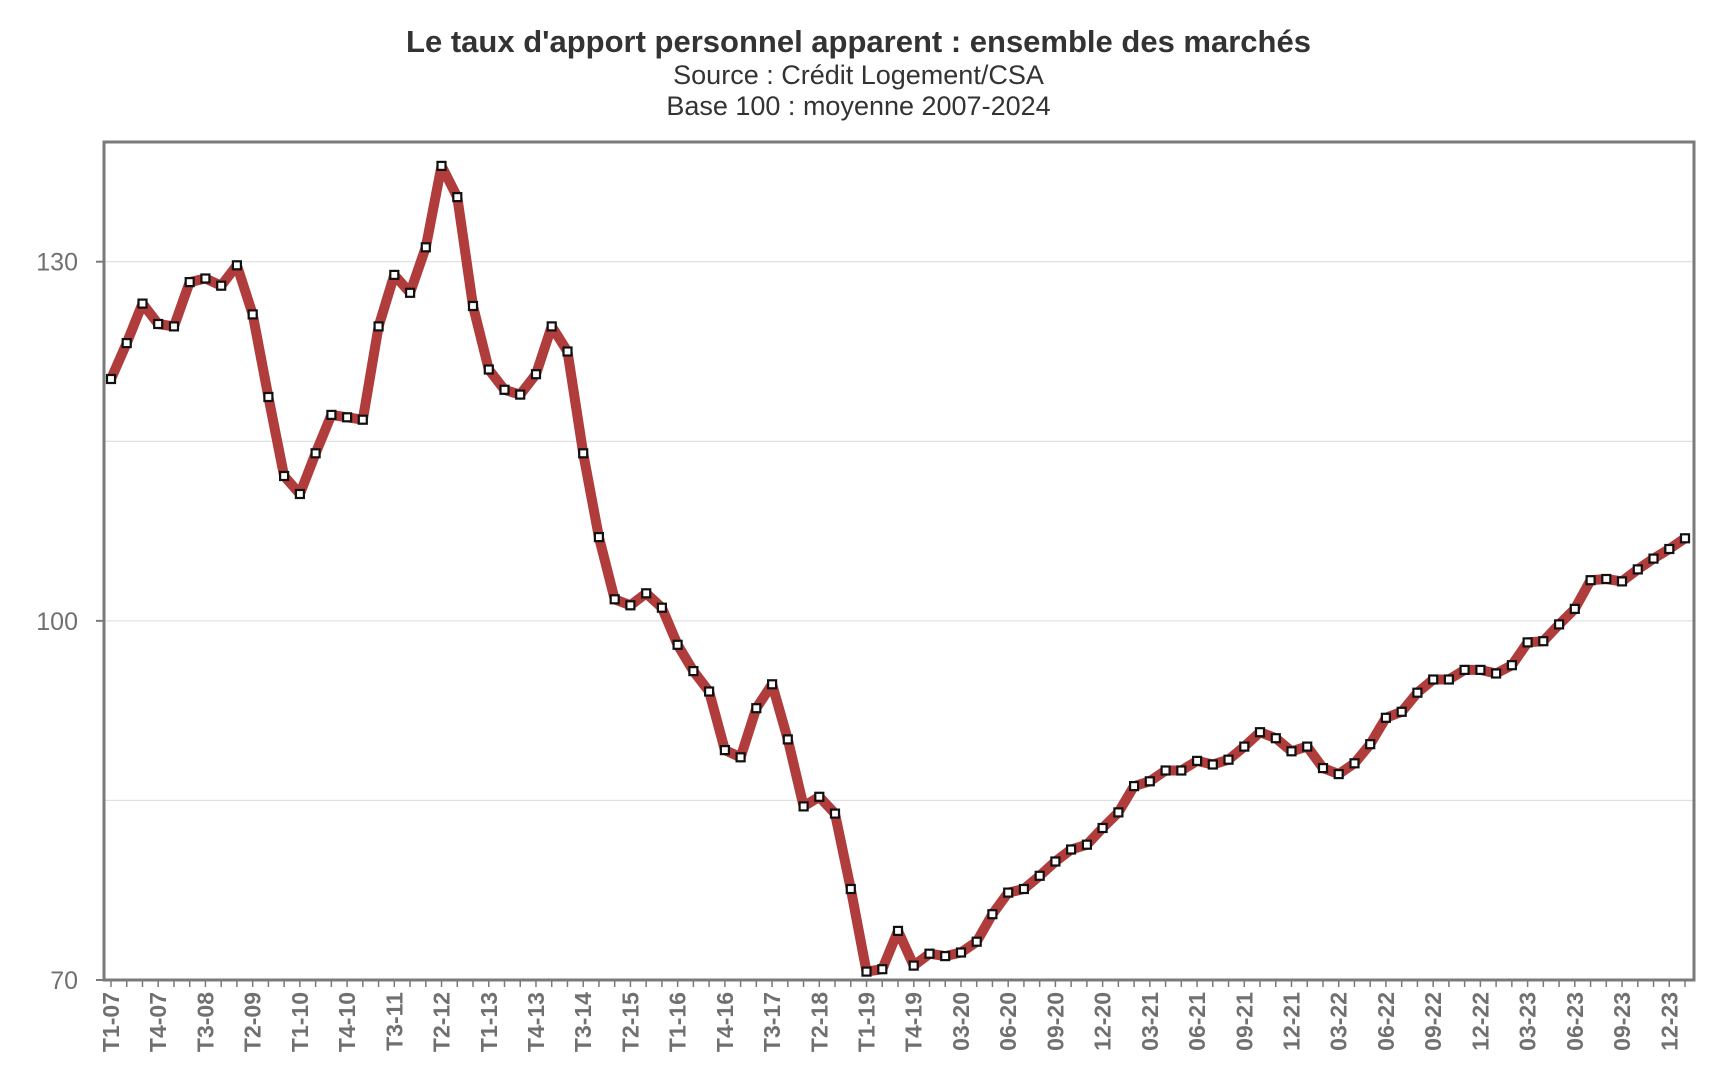 This screenshot has width=1717, height=1080. I want to click on x-tick-label: T2-12, so click(442, 1022).